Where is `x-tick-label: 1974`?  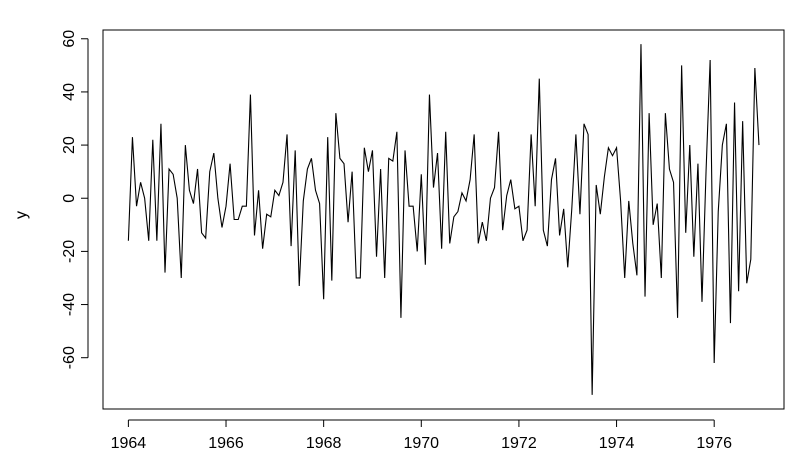 x-tick-label: 1974 is located at coordinates (617, 443).